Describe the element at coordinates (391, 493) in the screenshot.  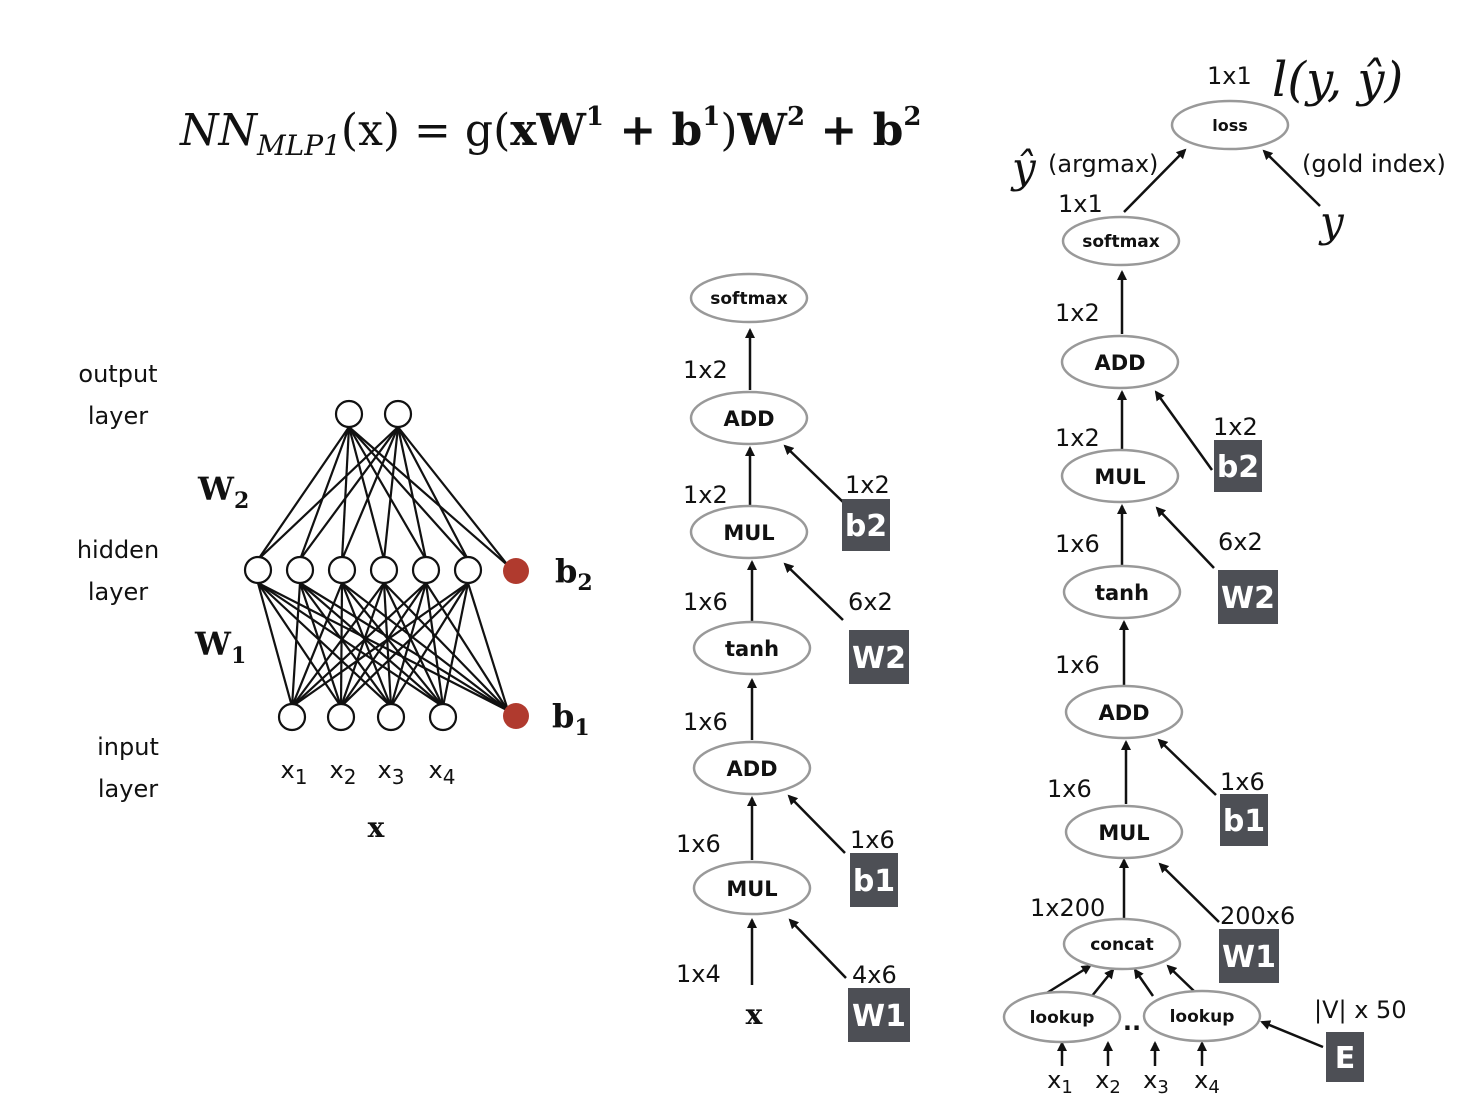
I see `edge-h4-o2` at that location.